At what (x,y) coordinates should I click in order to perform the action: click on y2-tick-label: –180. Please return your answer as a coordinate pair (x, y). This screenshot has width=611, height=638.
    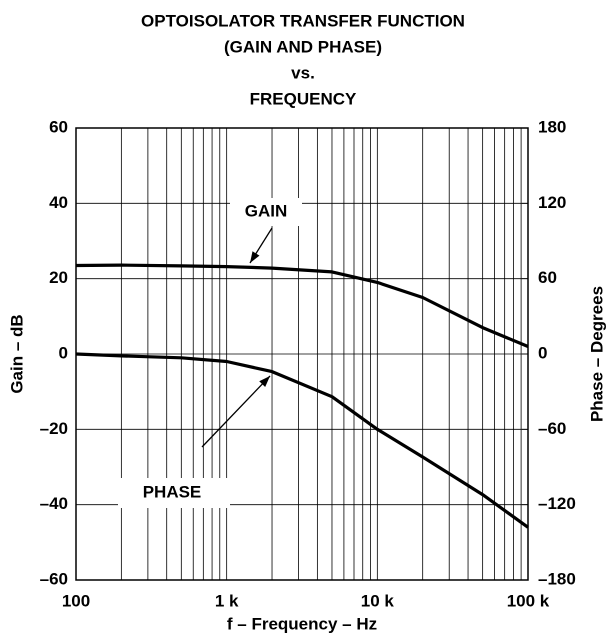
    Looking at the image, I should click on (557, 578).